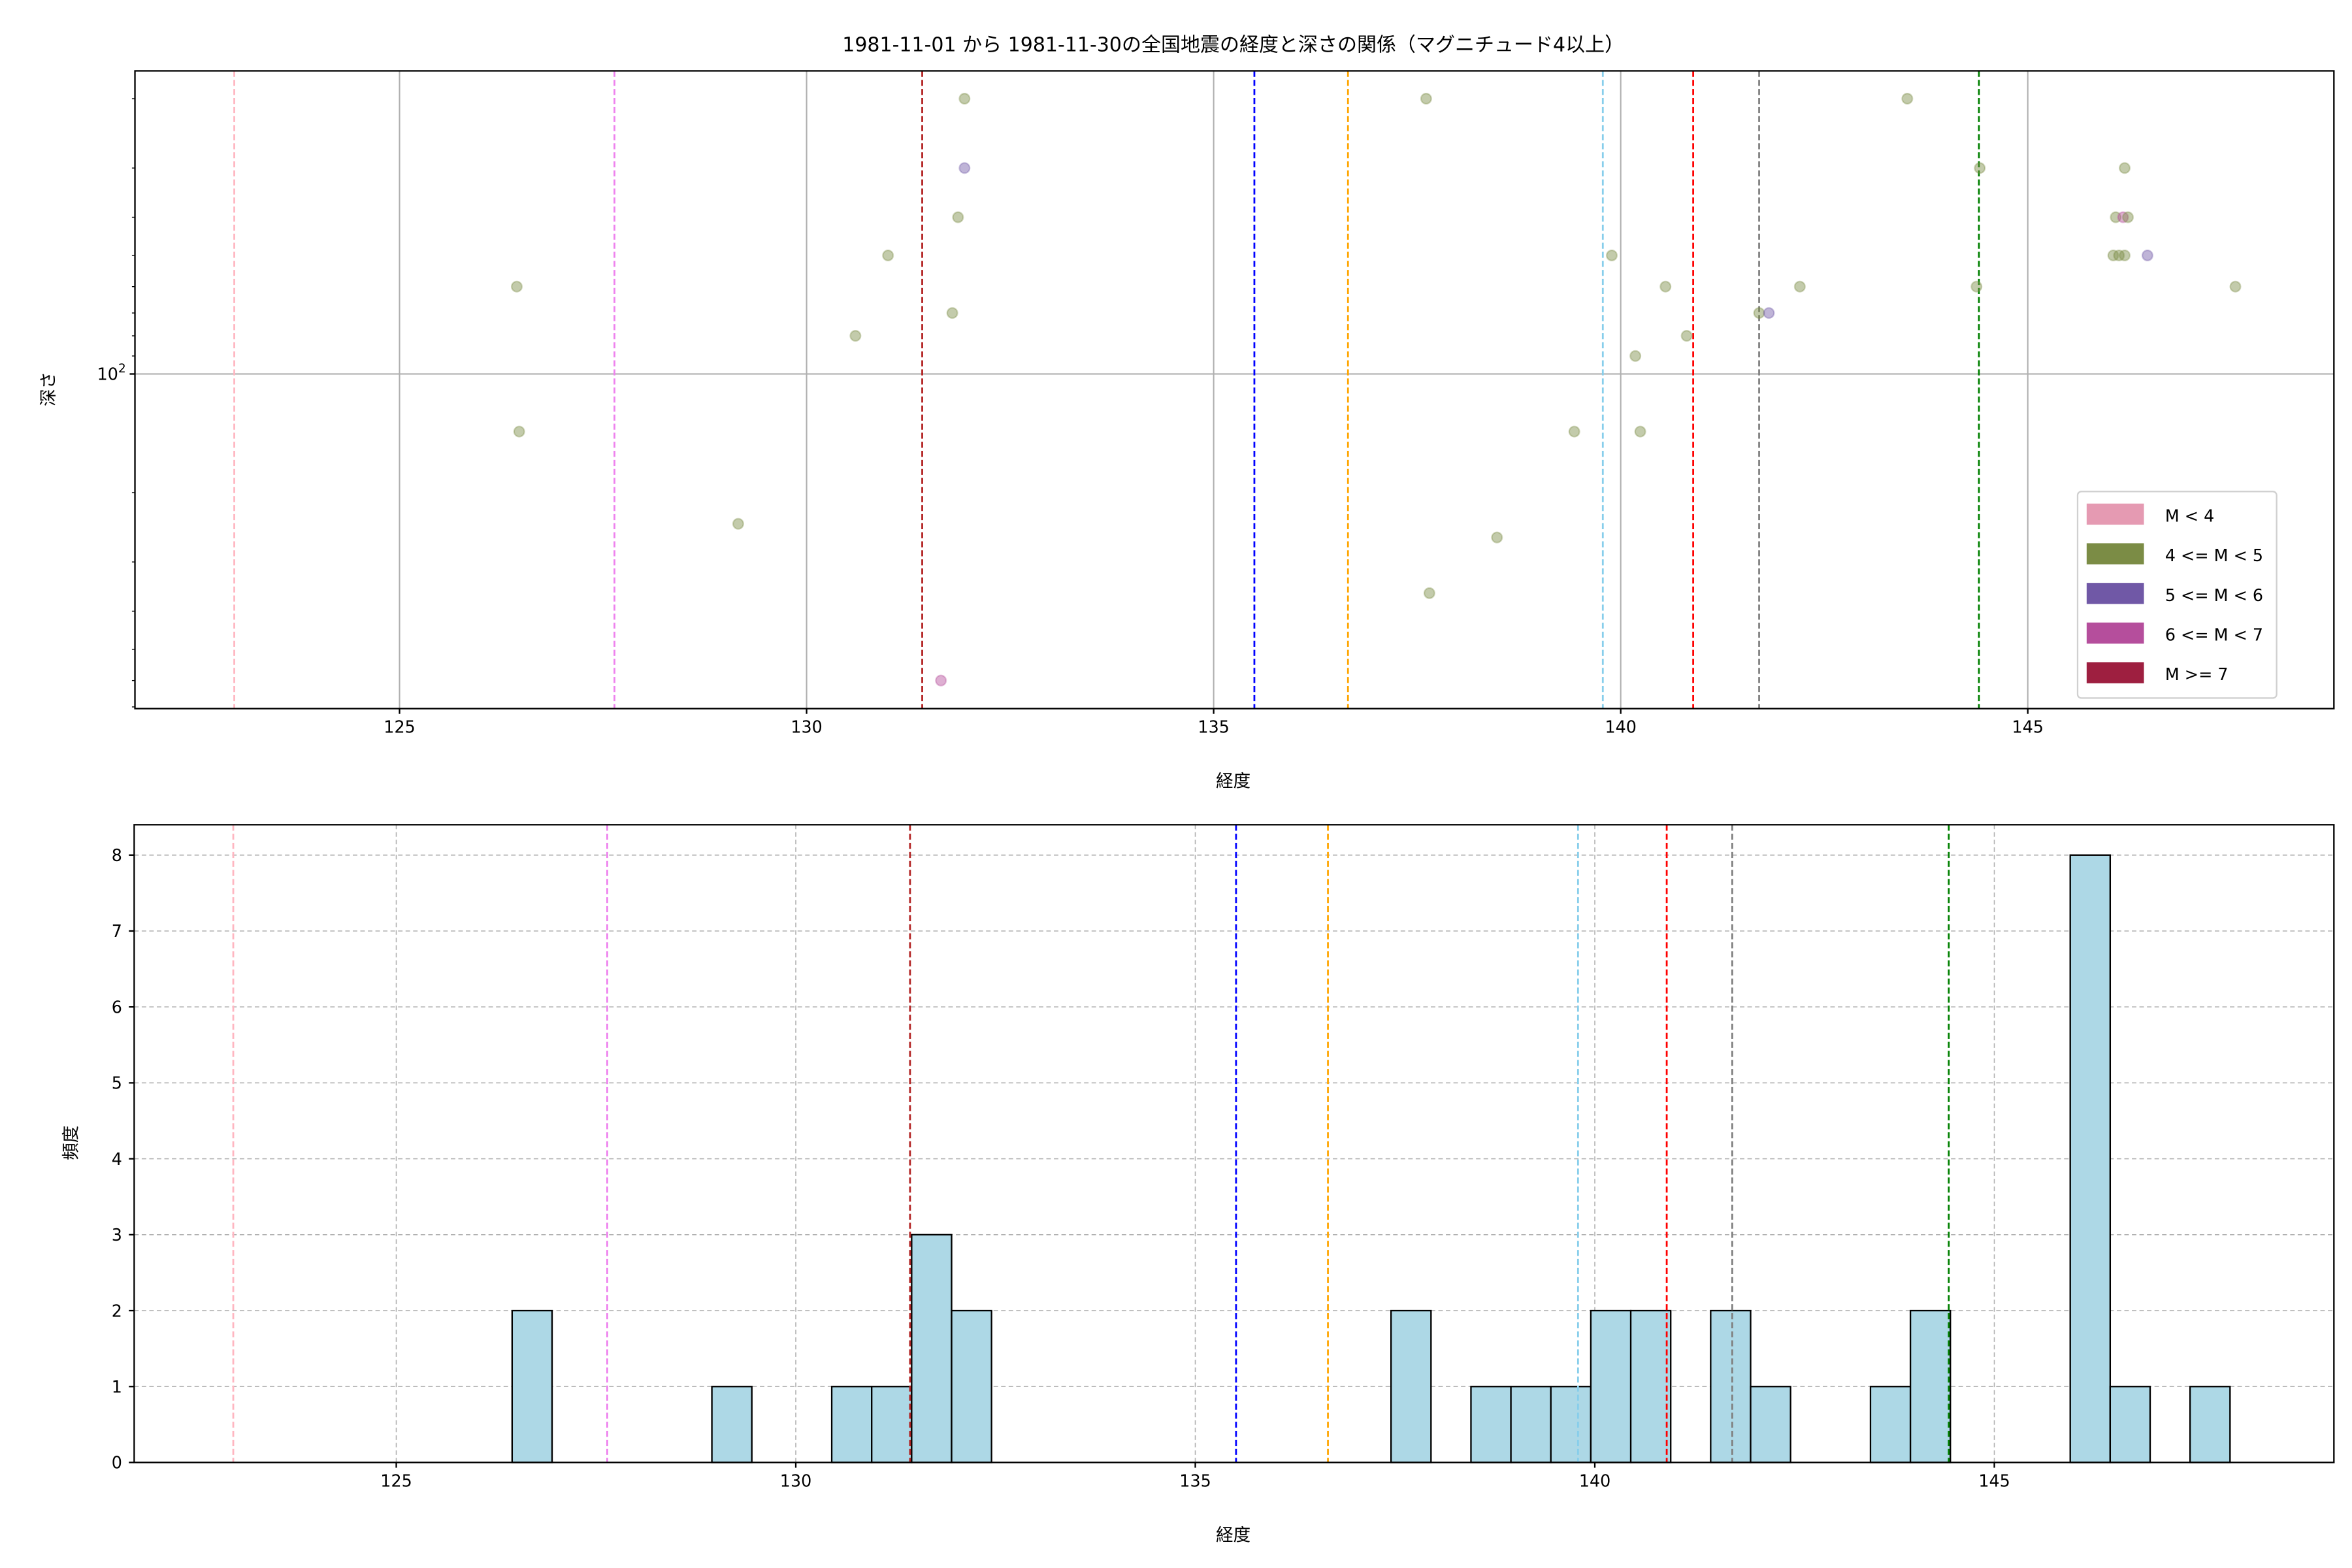  I want to click on bottom-x-axis-label: 経度, so click(1233, 1535).